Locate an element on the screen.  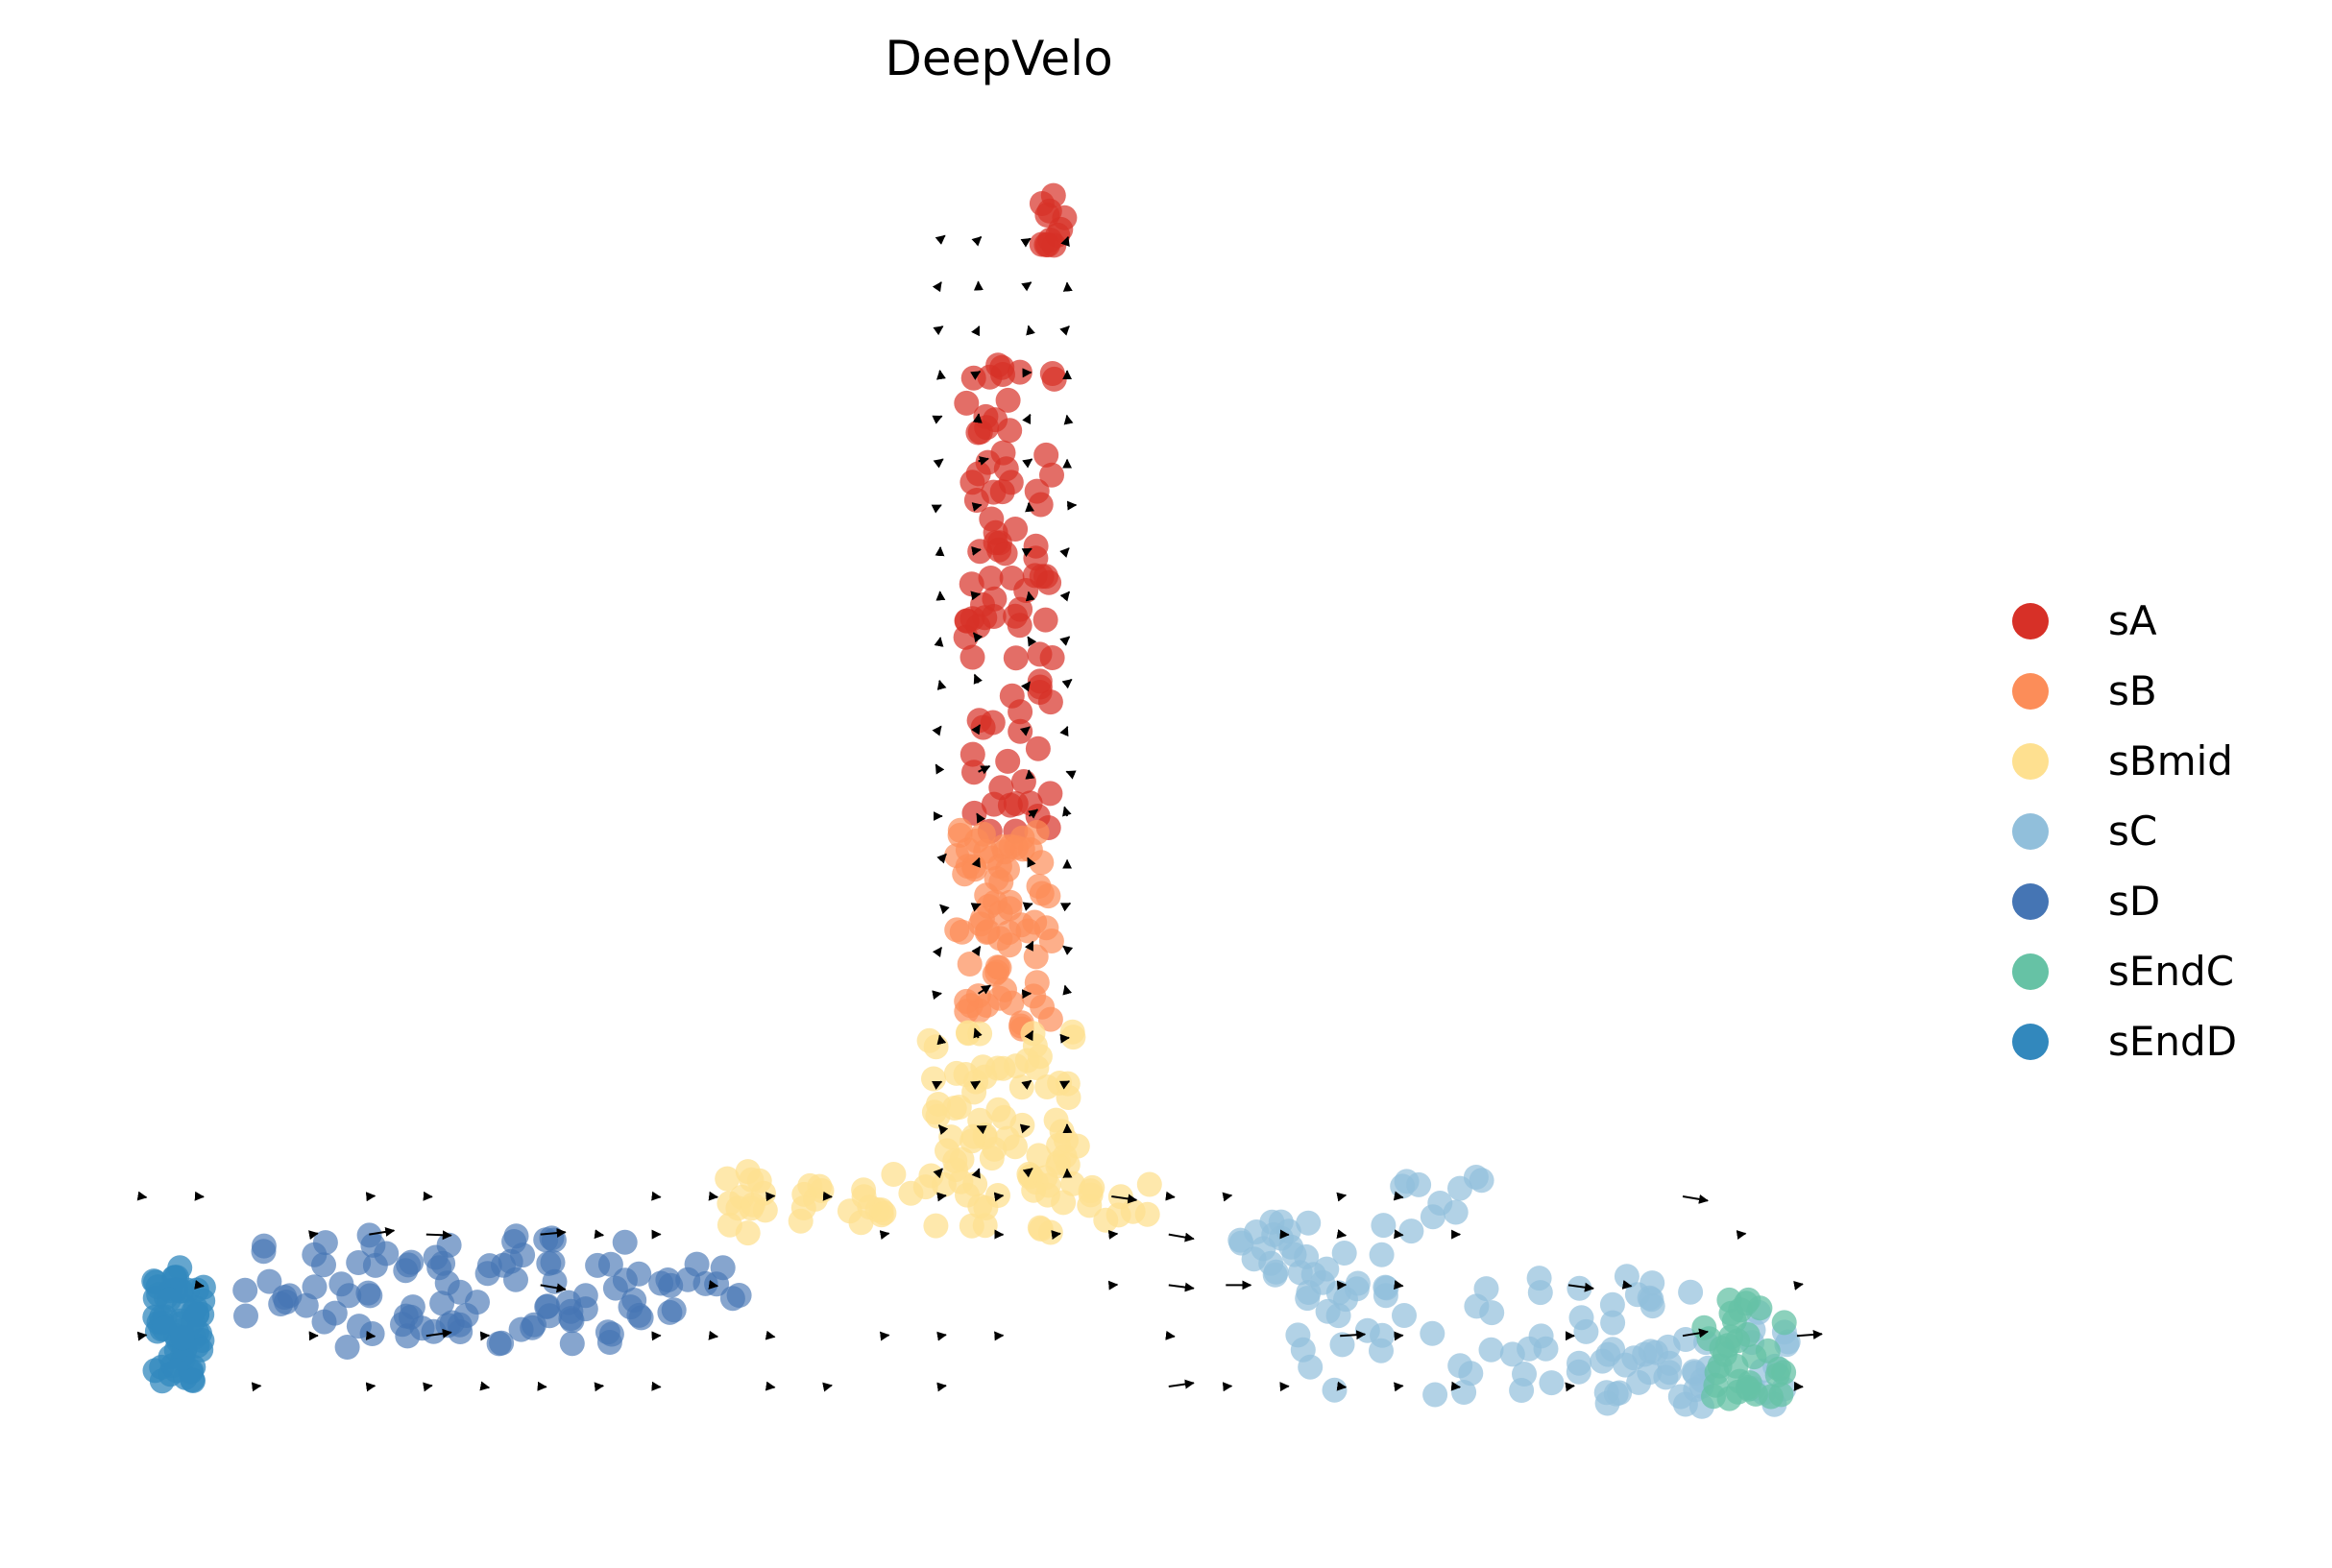
legend-item-sC: sC is located at coordinates (2125, 831).